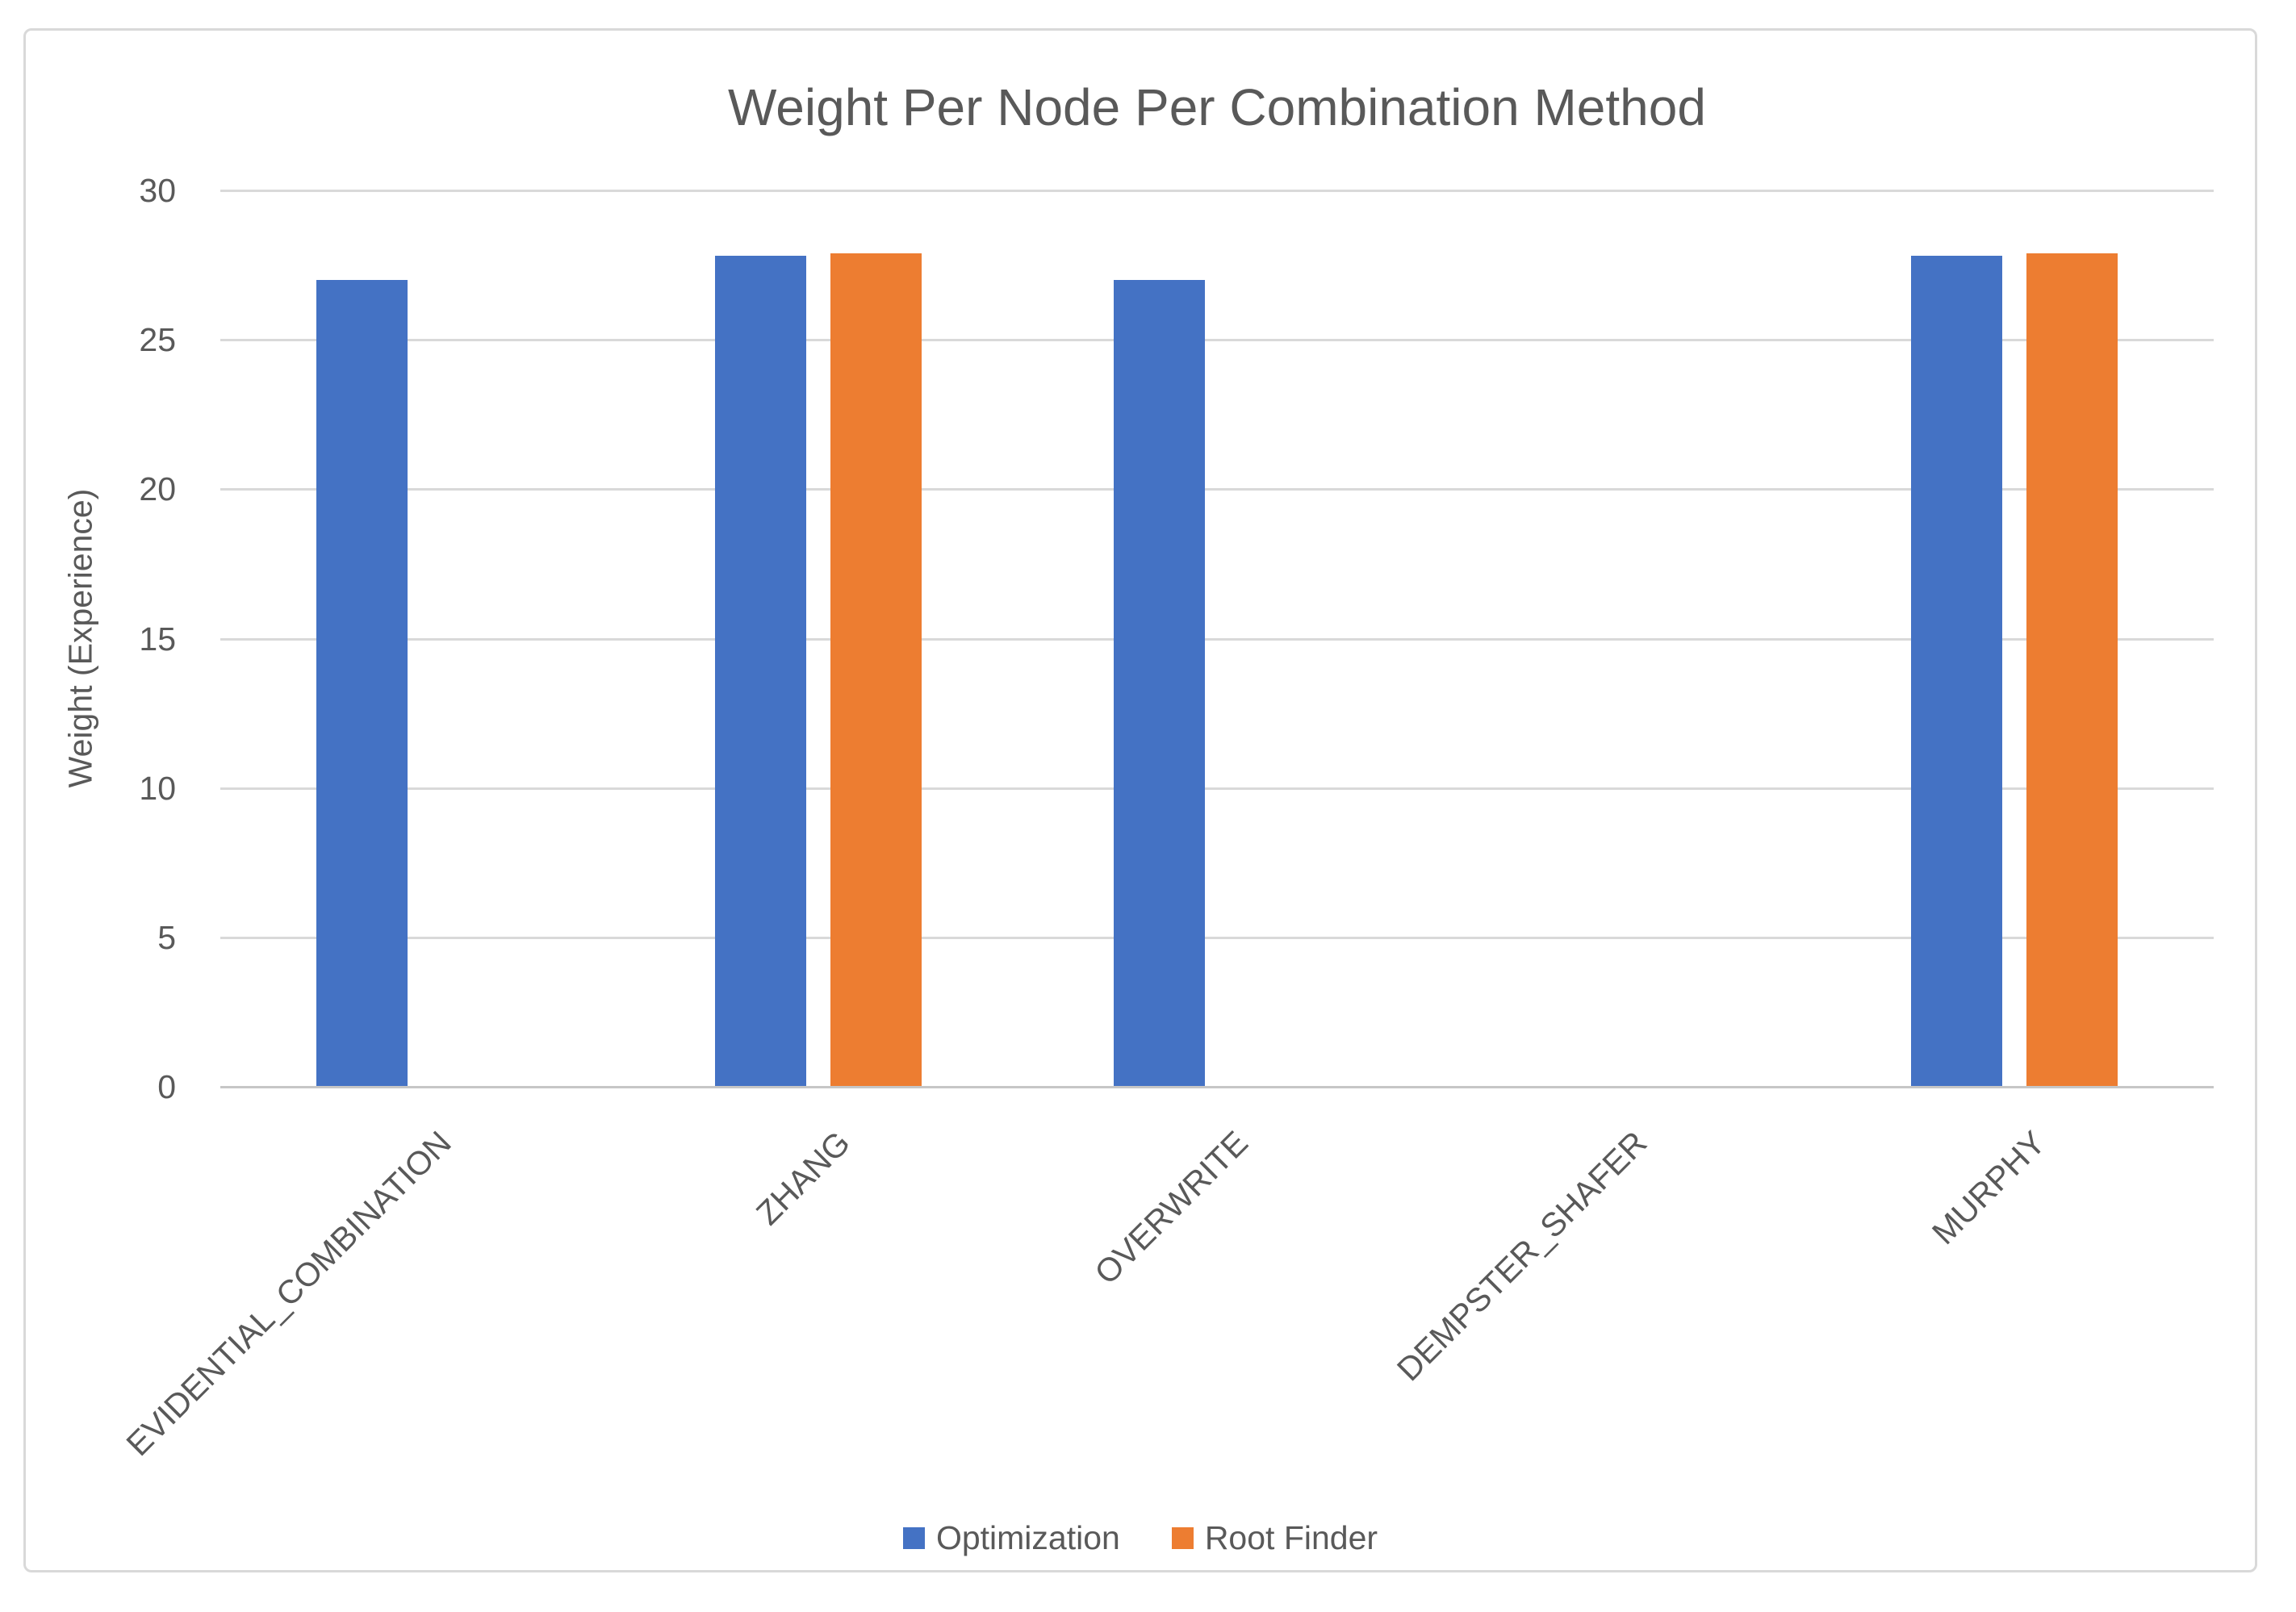 The width and height of the screenshot is (2296, 1612). What do you see at coordinates (1217, 1087) in the screenshot?
I see `x-axis-line` at bounding box center [1217, 1087].